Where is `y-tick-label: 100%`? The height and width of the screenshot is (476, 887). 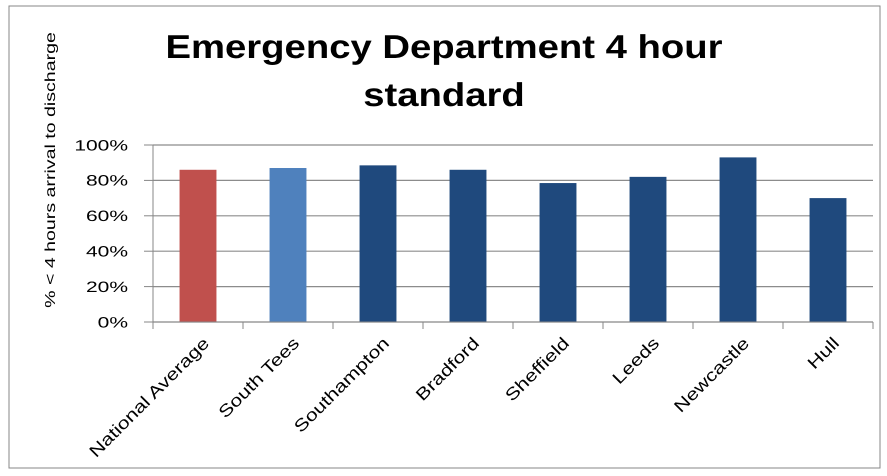 y-tick-label: 100% is located at coordinates (101, 145).